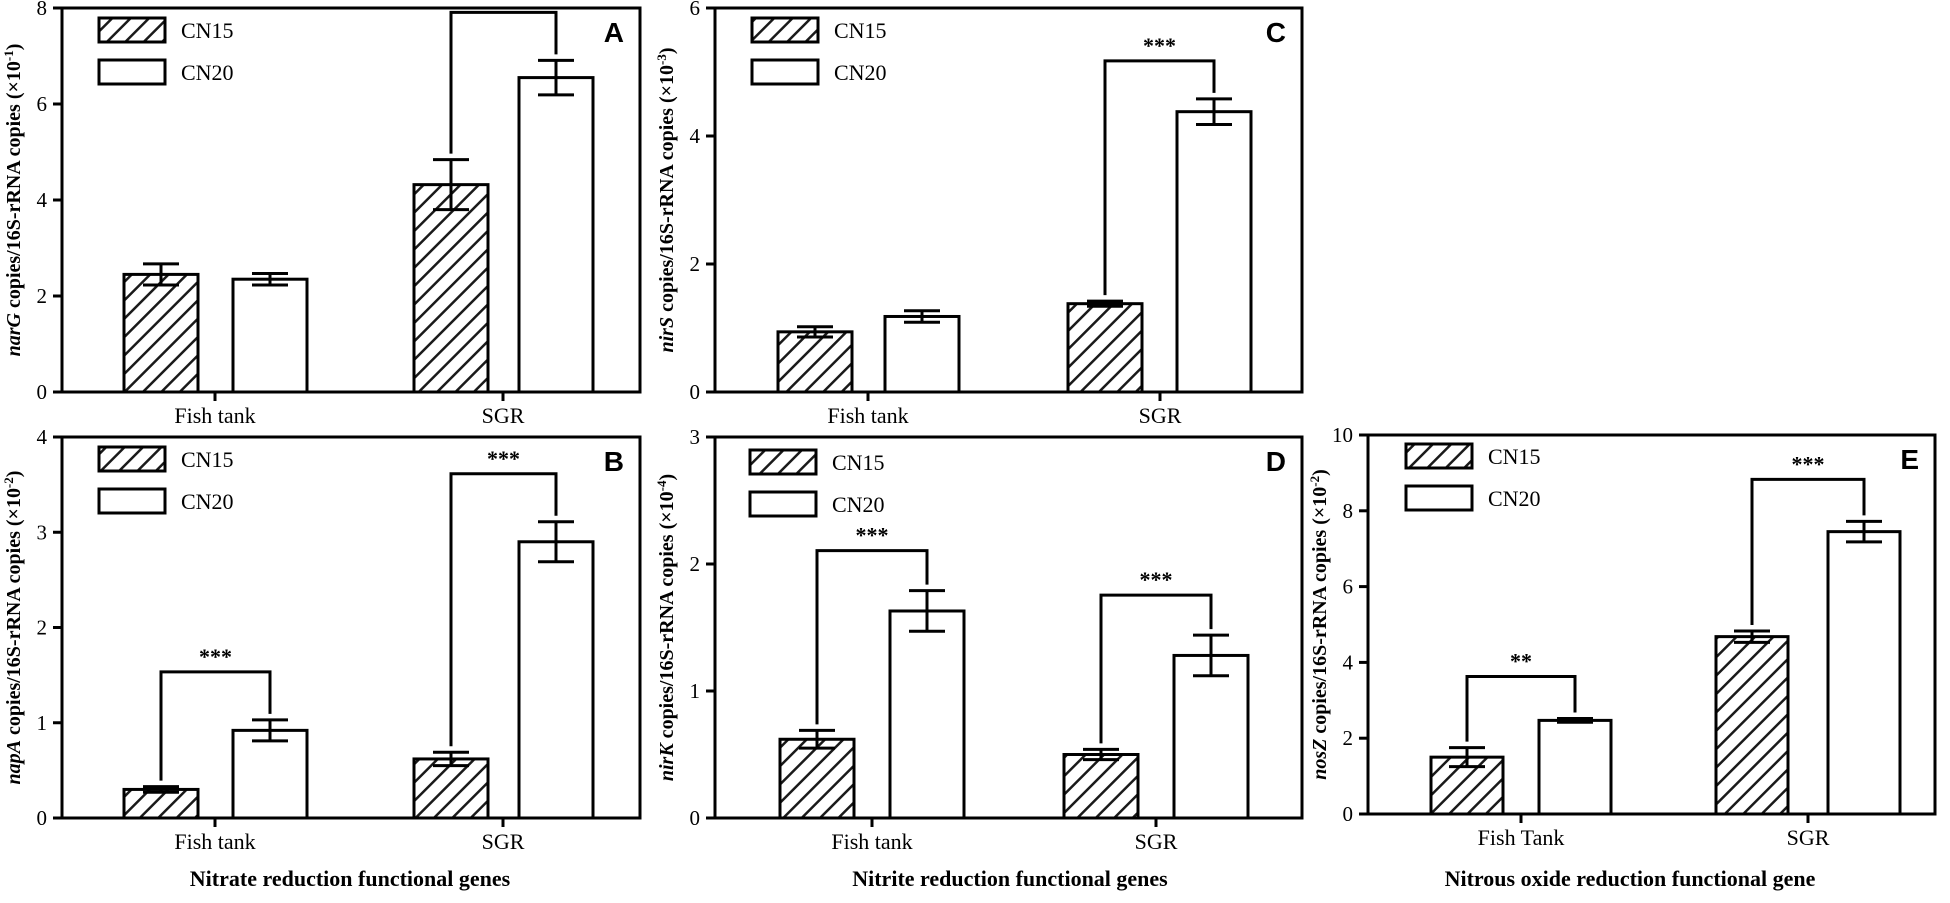 This screenshot has width=1950, height=903. What do you see at coordinates (503, 841) in the screenshot?
I see `x-tick-label-b-1: SGR` at bounding box center [503, 841].